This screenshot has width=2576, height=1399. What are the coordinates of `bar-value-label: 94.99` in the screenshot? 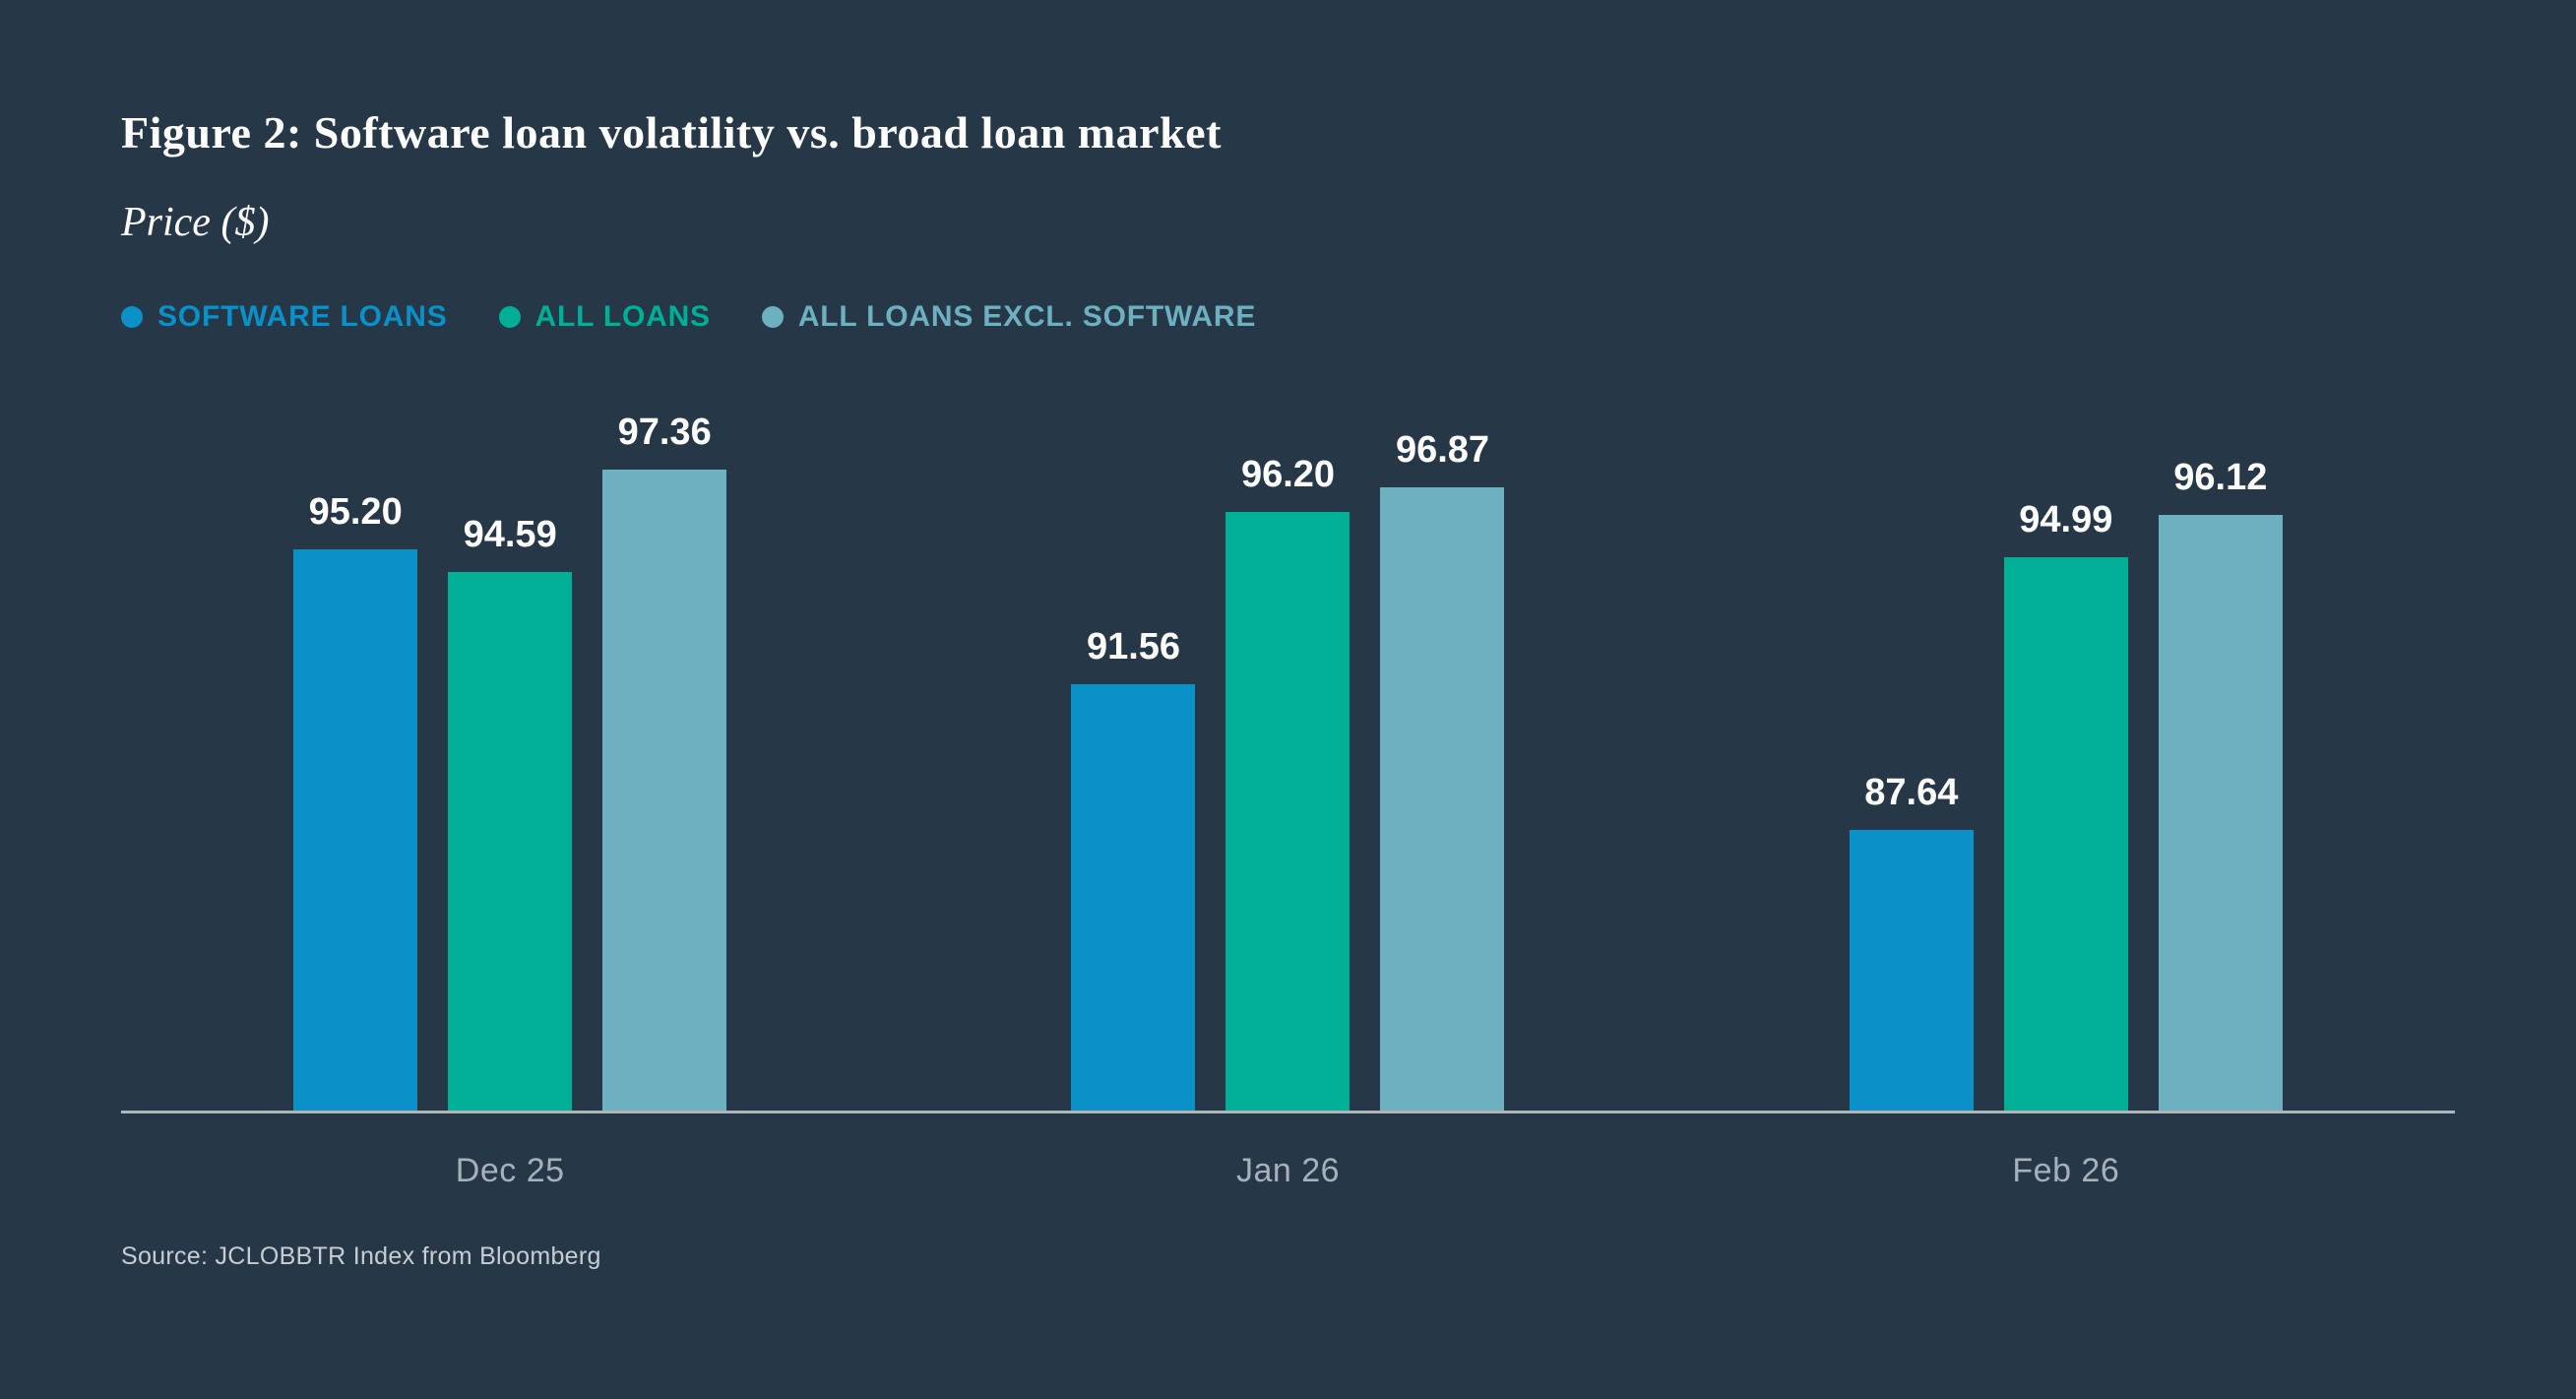 It's located at (2066, 520).